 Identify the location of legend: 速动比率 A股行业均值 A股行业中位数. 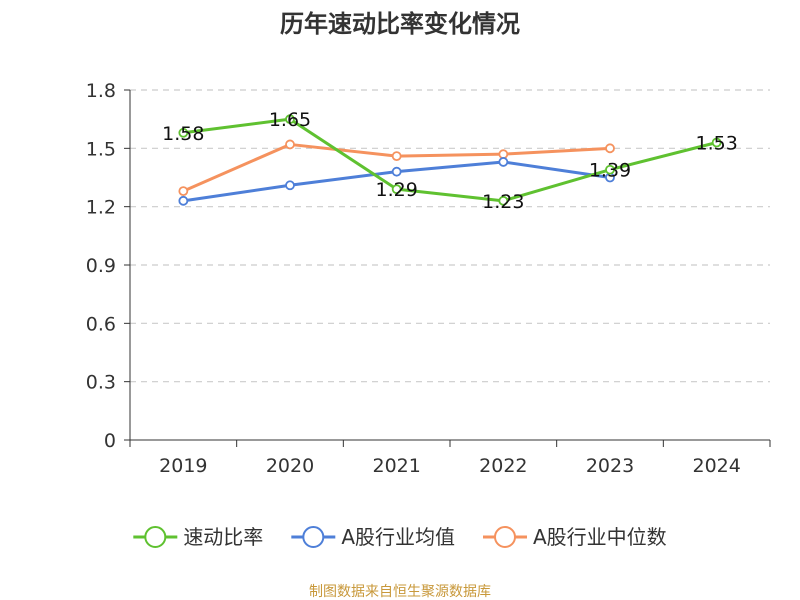
(400, 537).